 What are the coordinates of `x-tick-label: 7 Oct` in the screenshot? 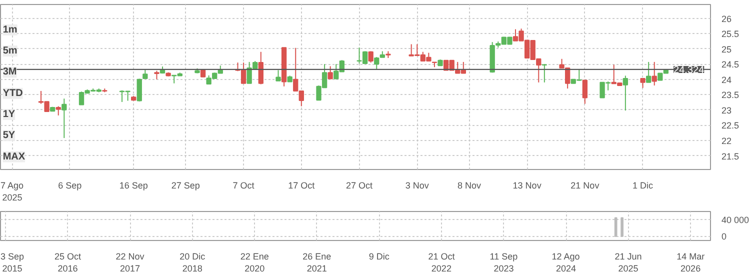 It's located at (243, 185).